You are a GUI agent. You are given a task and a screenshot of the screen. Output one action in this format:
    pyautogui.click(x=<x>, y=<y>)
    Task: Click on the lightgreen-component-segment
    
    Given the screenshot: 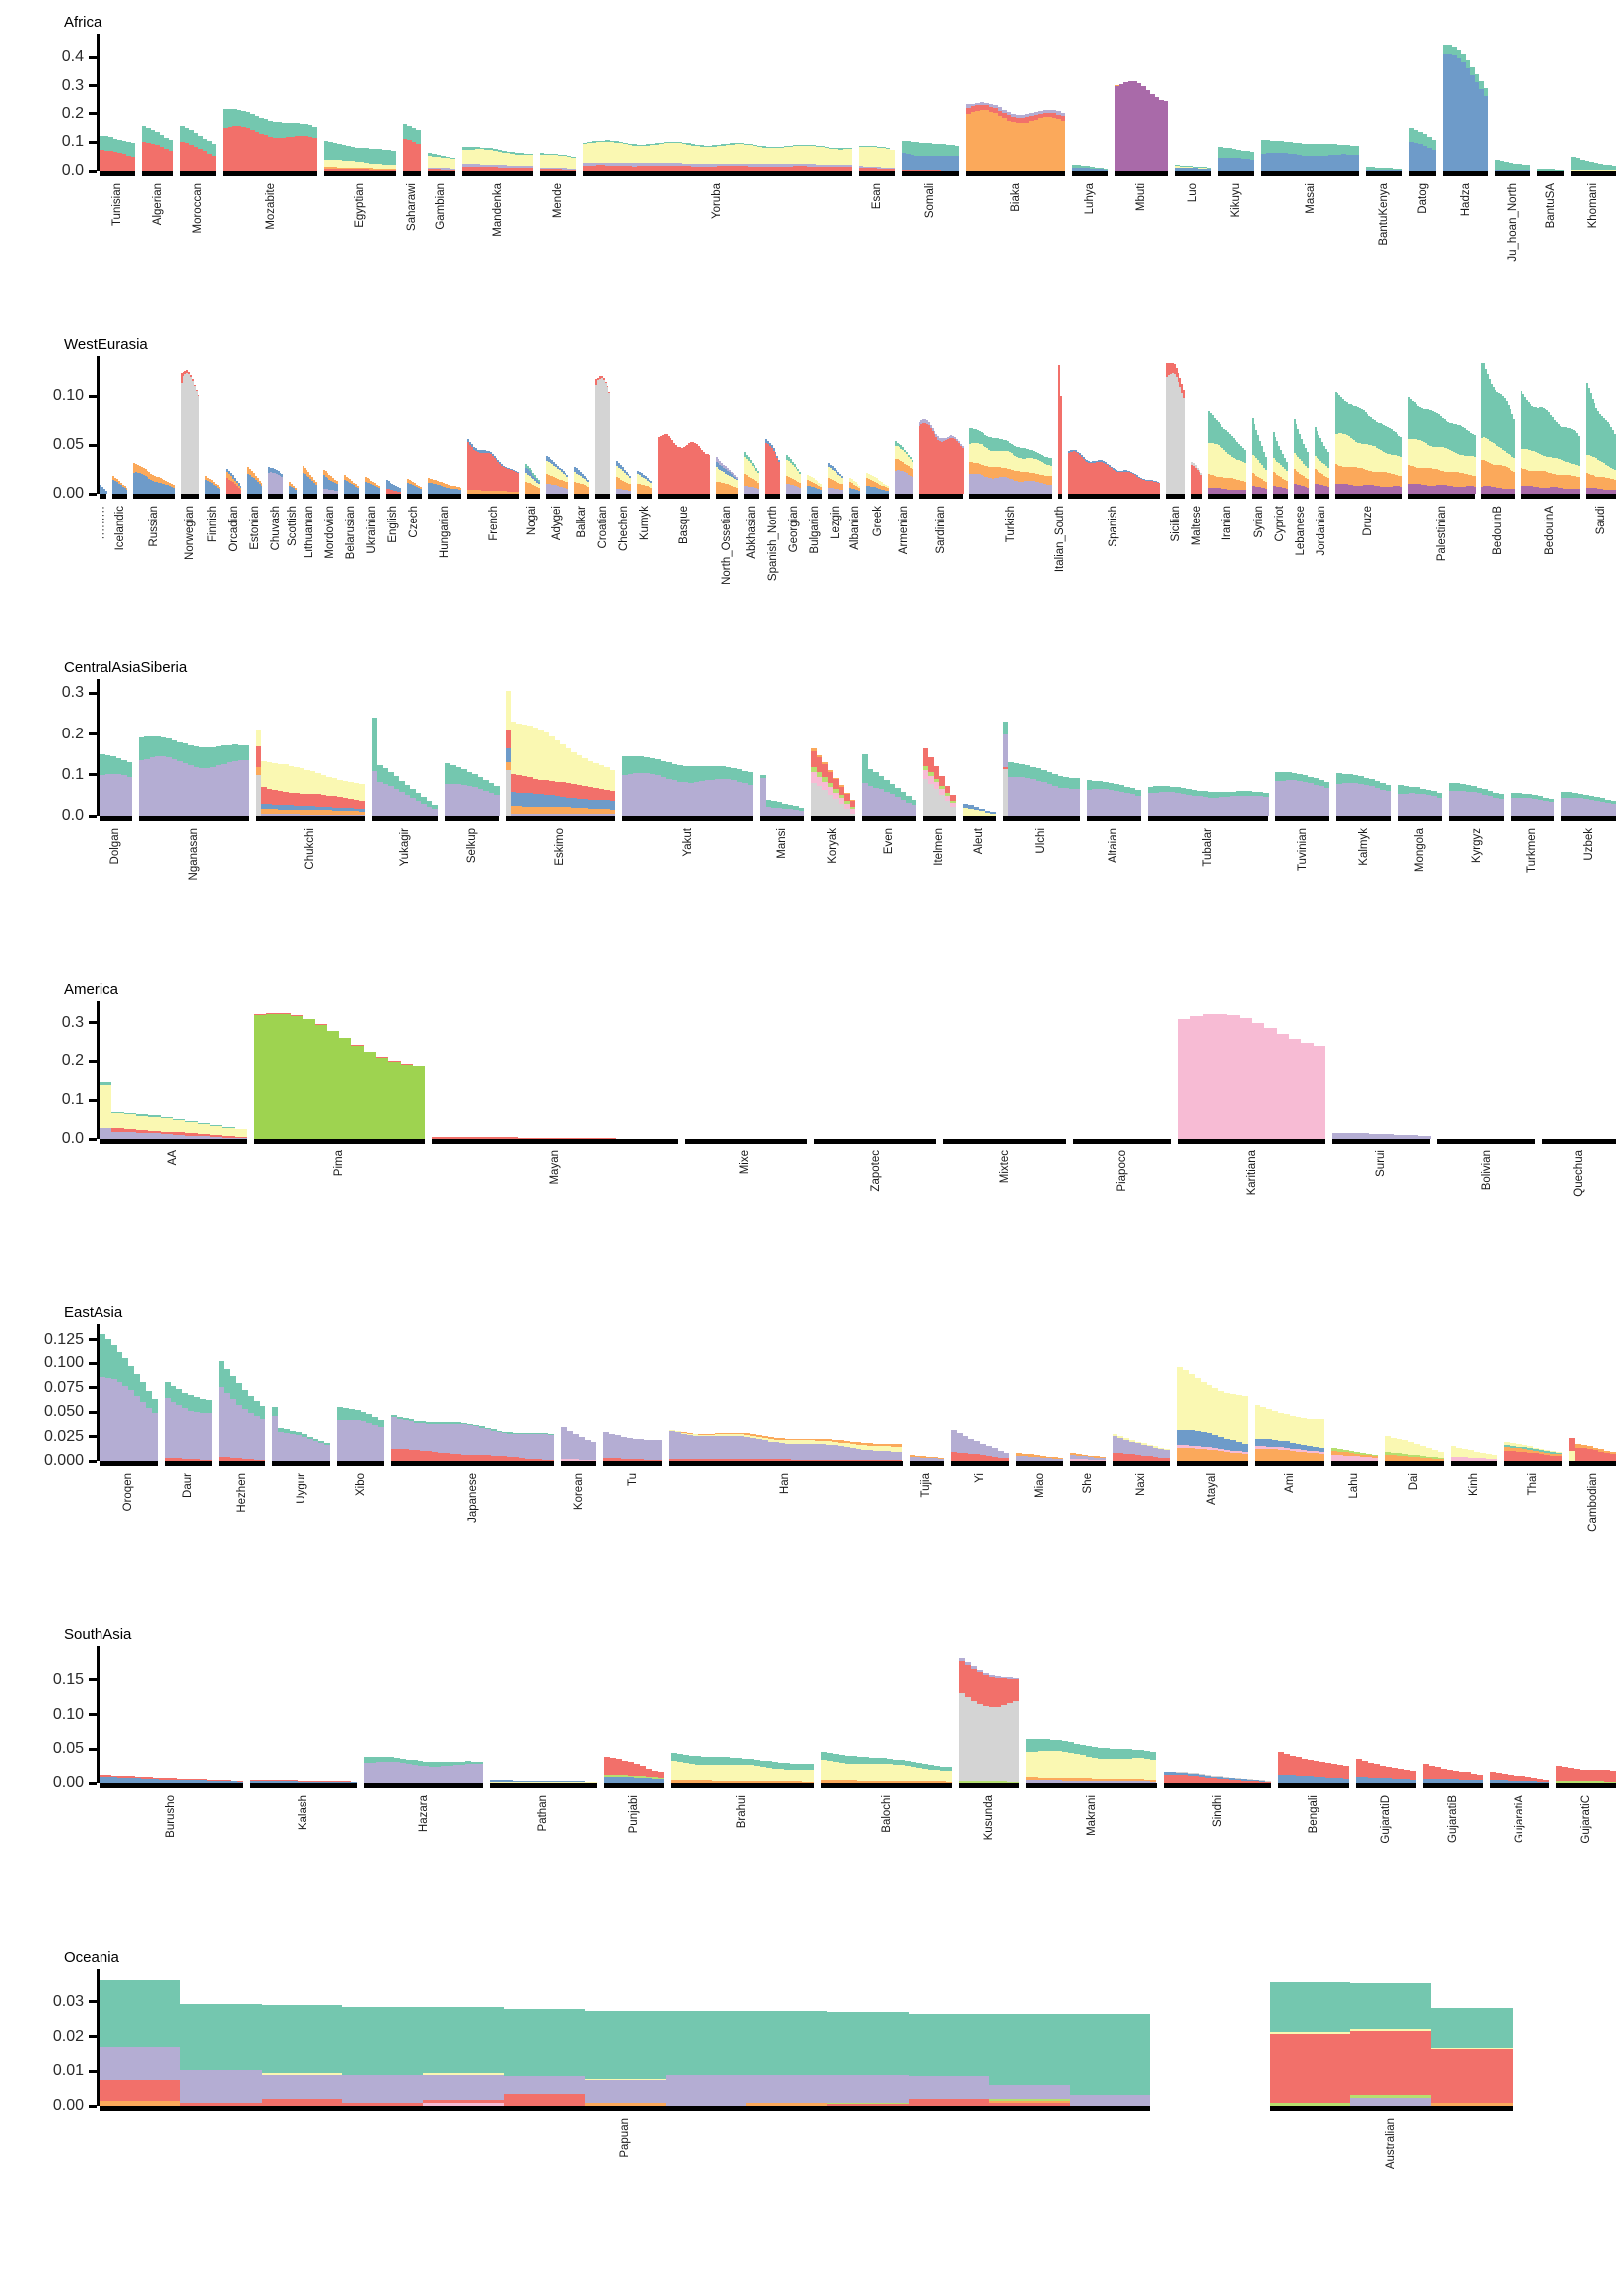 What is the action you would take?
    pyautogui.click(x=948, y=795)
    